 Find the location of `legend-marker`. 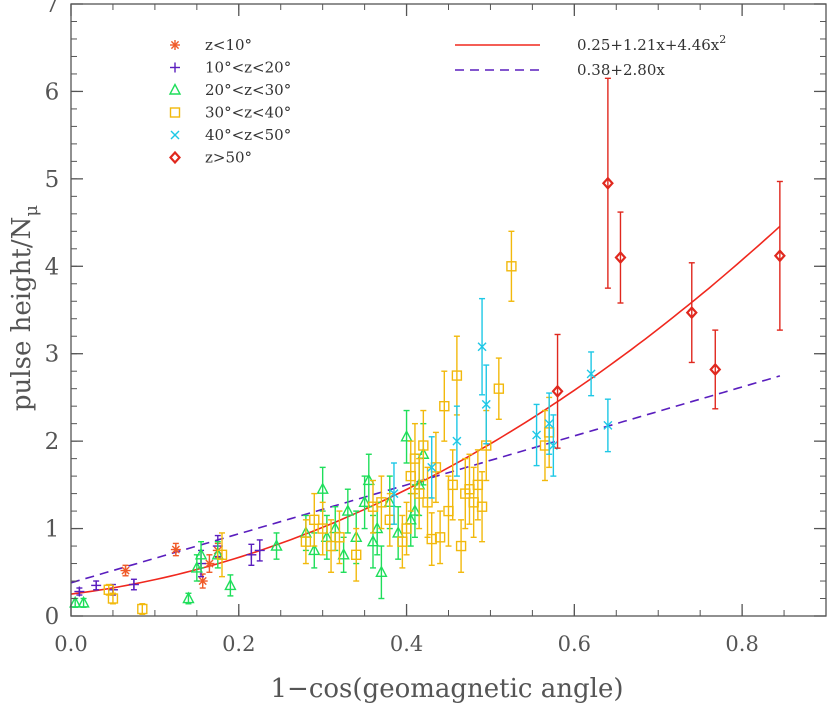

legend-marker is located at coordinates (175, 88).